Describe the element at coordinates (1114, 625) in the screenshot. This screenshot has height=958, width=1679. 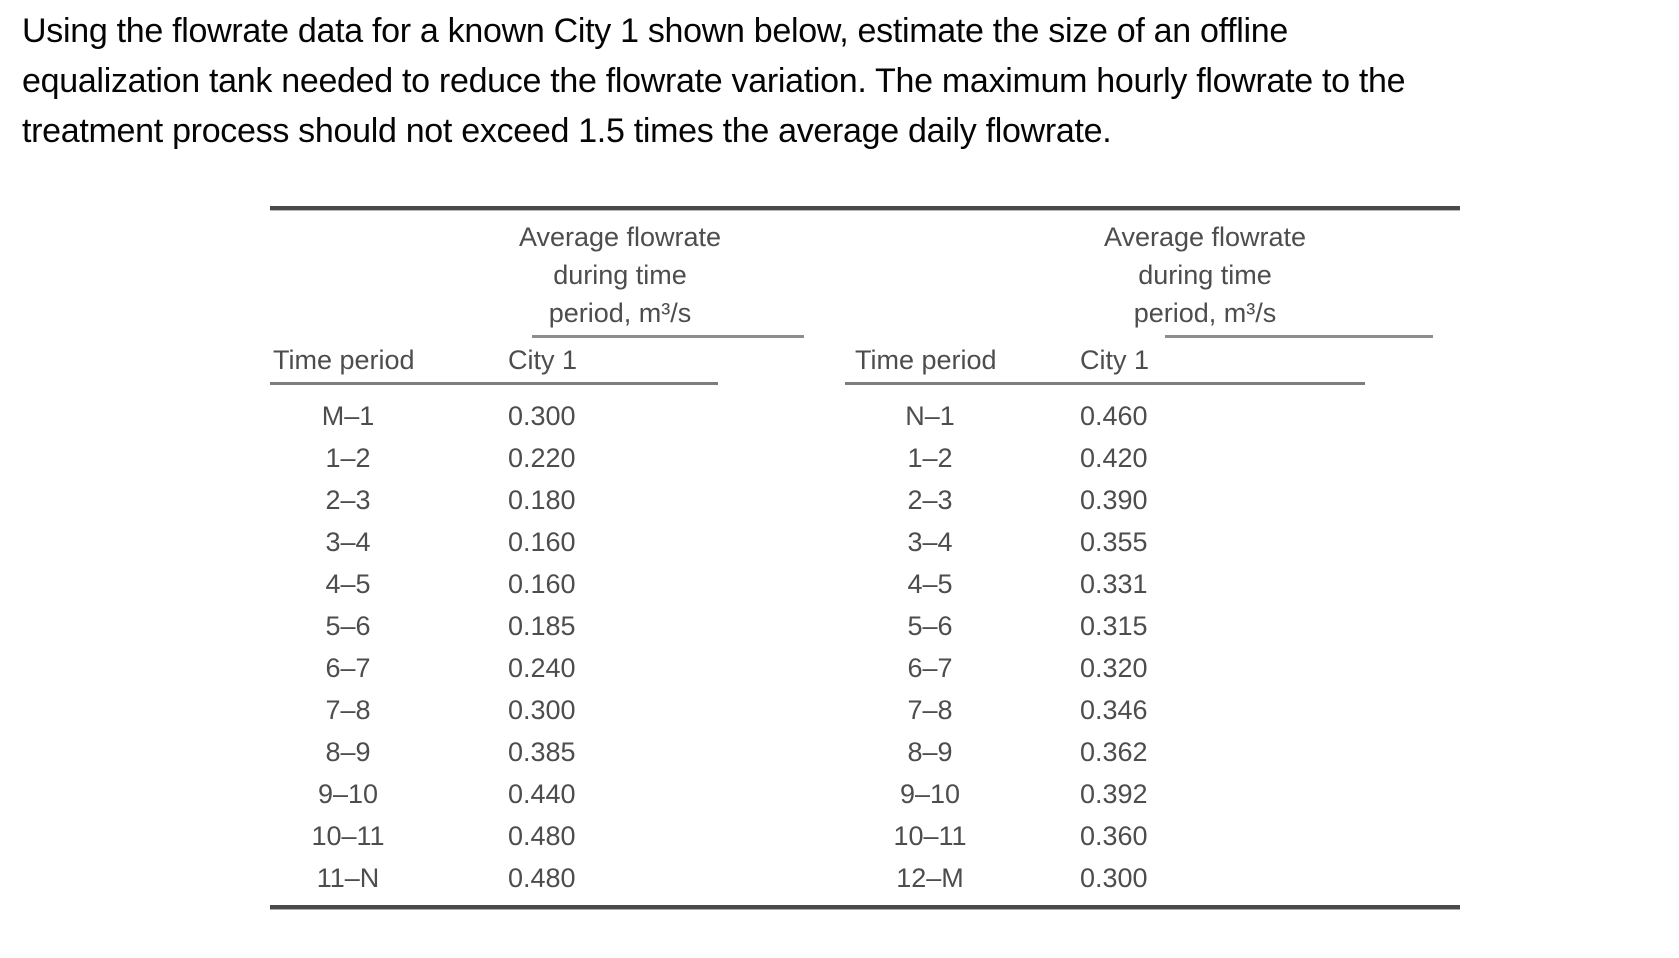
I see `flowrate-cell: 0.315` at that location.